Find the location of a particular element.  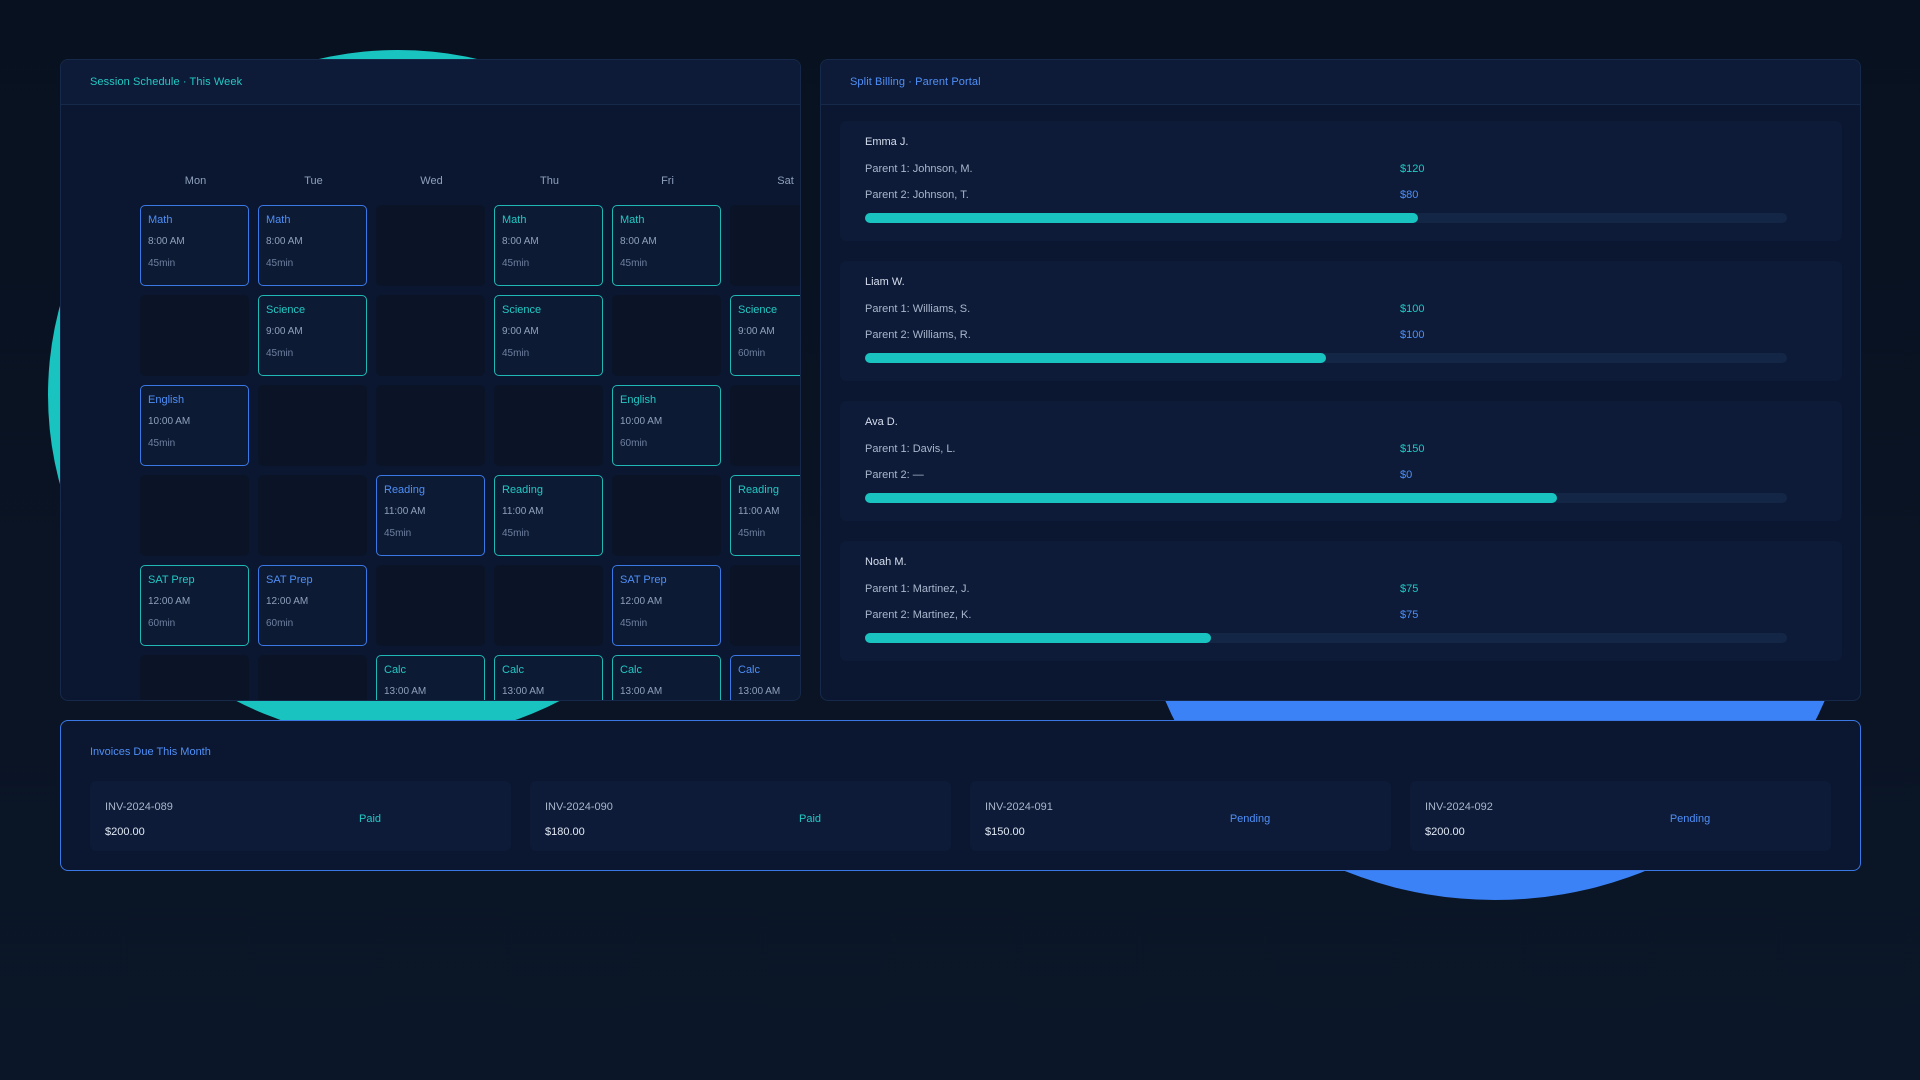

invoices-panel-title: Invoices Due This Month is located at coordinates (150, 752).